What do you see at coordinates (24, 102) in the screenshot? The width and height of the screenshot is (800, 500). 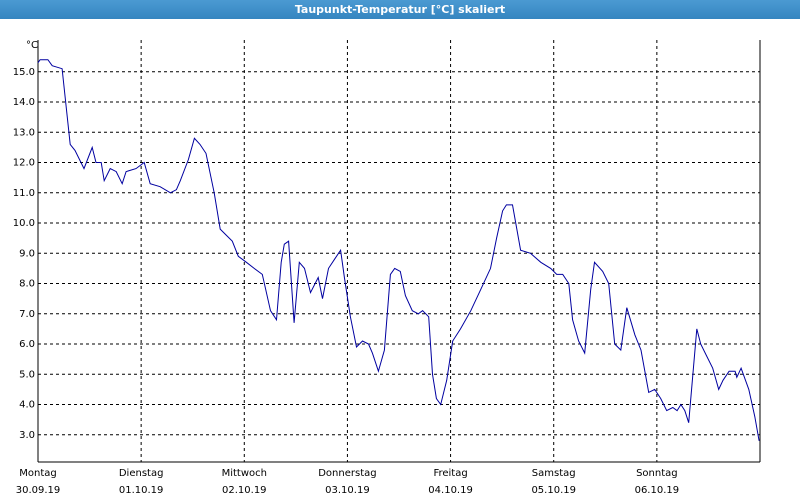 I see `y-tick-label: 14.0` at bounding box center [24, 102].